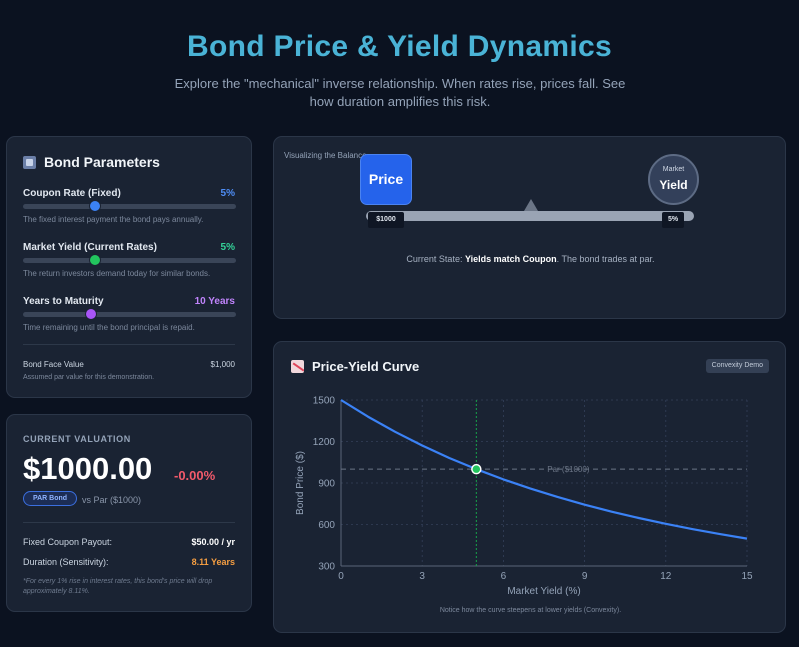  What do you see at coordinates (399, 46) in the screenshot?
I see `page-title: Bond Price & Yield Dynamics` at bounding box center [399, 46].